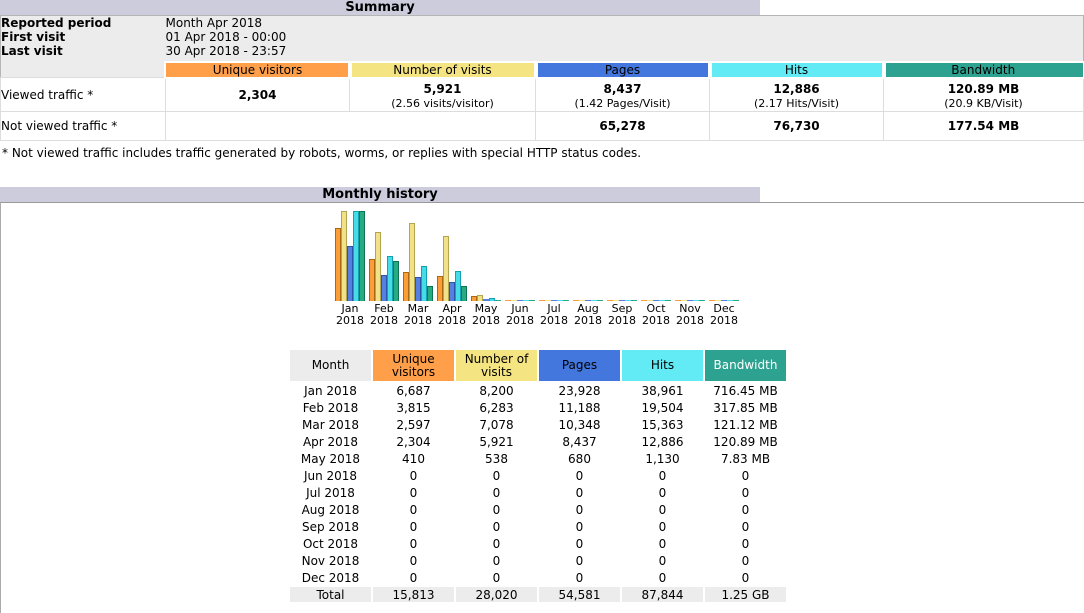 The width and height of the screenshot is (1084, 613). I want to click on monthly-cell: Feb 2018, so click(330, 407).